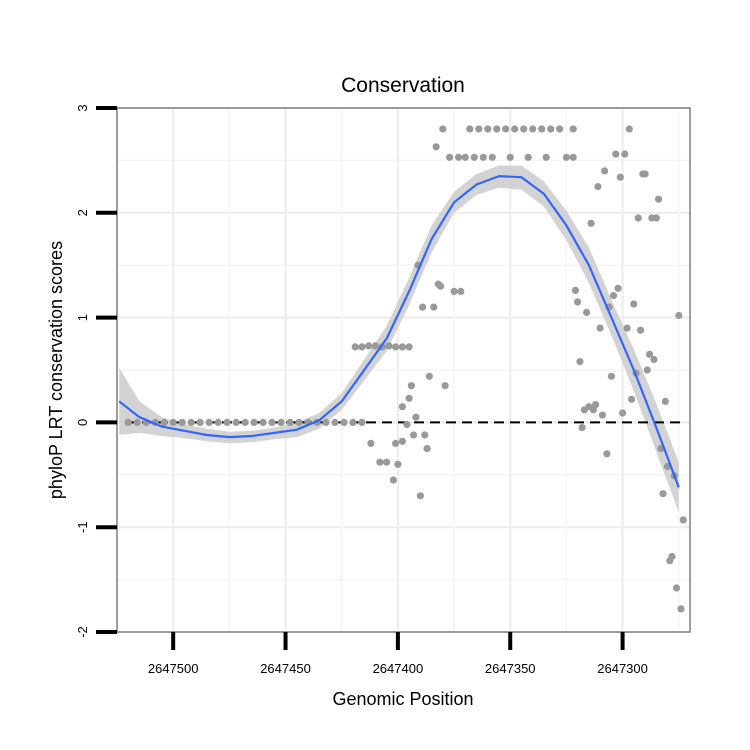 The width and height of the screenshot is (750, 750). I want to click on y-axis-title: phyloP LRT conservation scores, so click(56, 370).